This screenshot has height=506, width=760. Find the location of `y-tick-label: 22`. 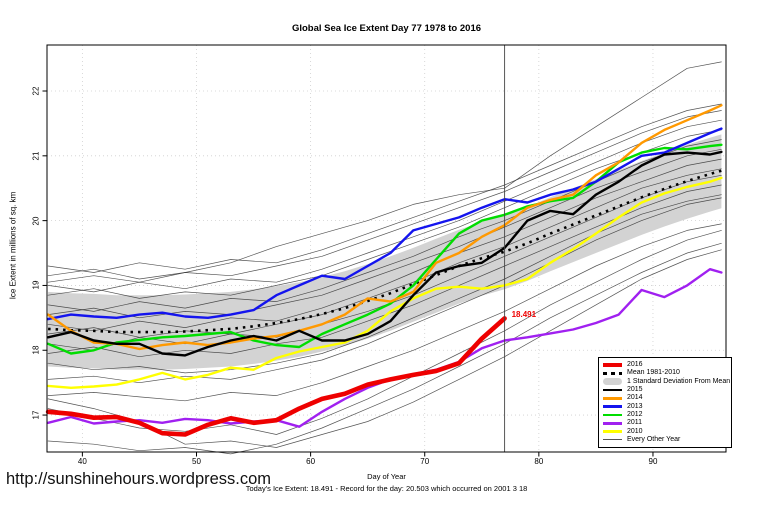

y-tick-label: 22 is located at coordinates (36, 91).